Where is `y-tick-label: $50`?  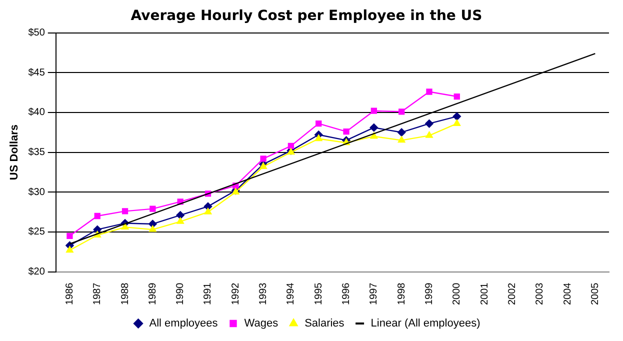
y-tick-label: $50 is located at coordinates (37, 33).